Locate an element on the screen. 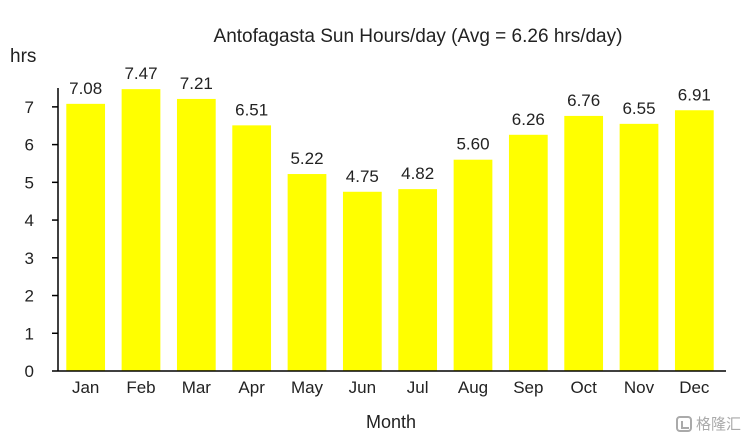  bar-dec is located at coordinates (694, 240).